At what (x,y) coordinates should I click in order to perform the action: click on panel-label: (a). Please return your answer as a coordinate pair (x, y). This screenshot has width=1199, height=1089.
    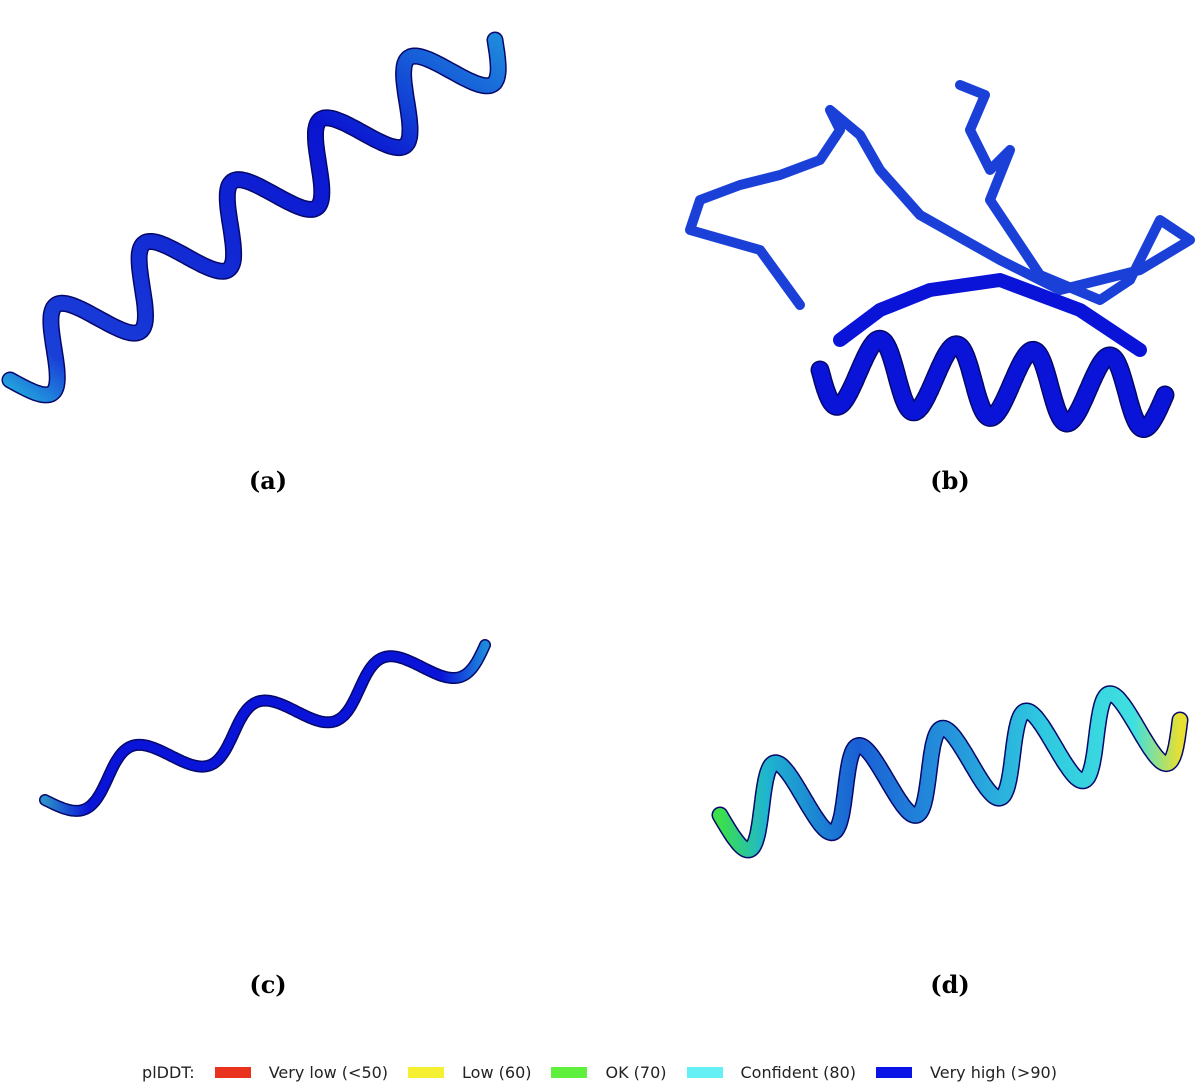
    Looking at the image, I should click on (268, 480).